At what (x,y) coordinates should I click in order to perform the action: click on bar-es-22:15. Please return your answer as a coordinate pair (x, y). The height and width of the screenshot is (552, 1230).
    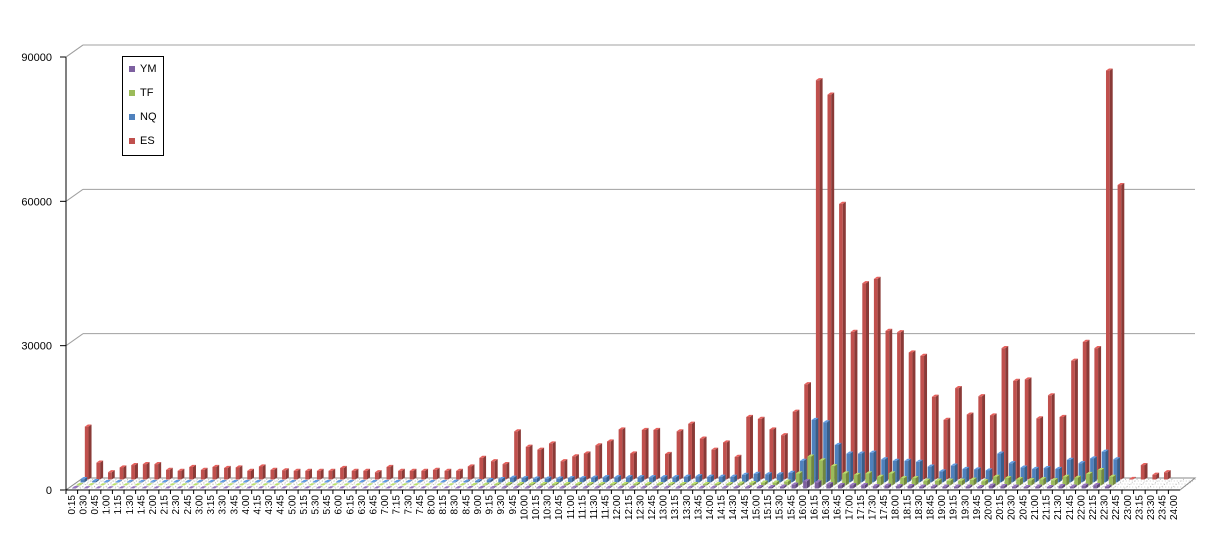
    Looking at the image, I should click on (1109, 273).